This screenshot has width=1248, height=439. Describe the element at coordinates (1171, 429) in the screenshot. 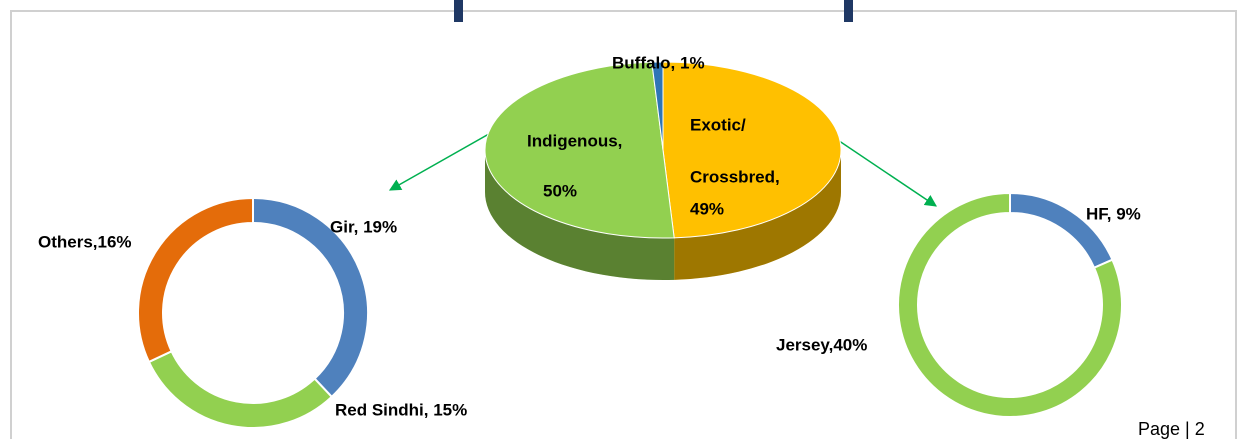

I see `page-number: Page | 2` at that location.